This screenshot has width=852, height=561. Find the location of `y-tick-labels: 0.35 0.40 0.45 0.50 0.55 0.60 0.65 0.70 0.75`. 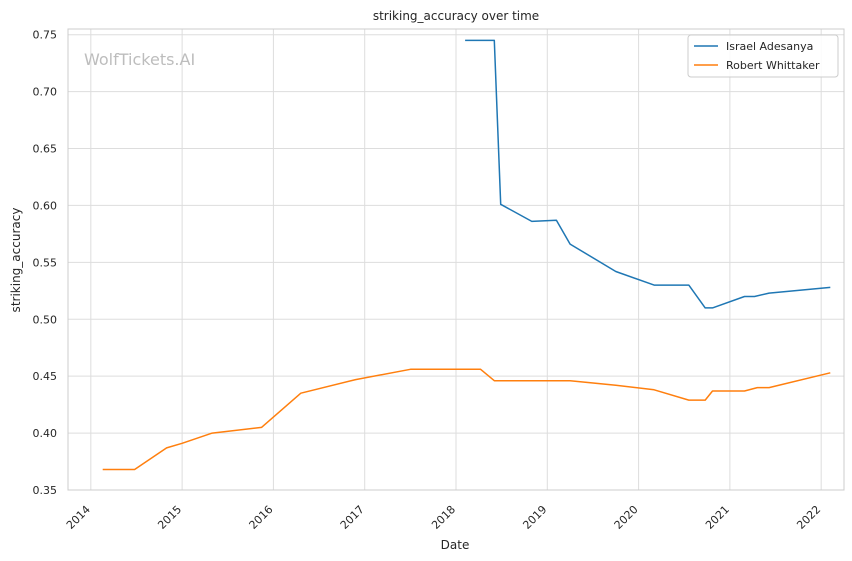

y-tick-labels: 0.35 0.40 0.45 0.50 0.55 0.60 0.65 0.70 0.75 is located at coordinates (45, 263).